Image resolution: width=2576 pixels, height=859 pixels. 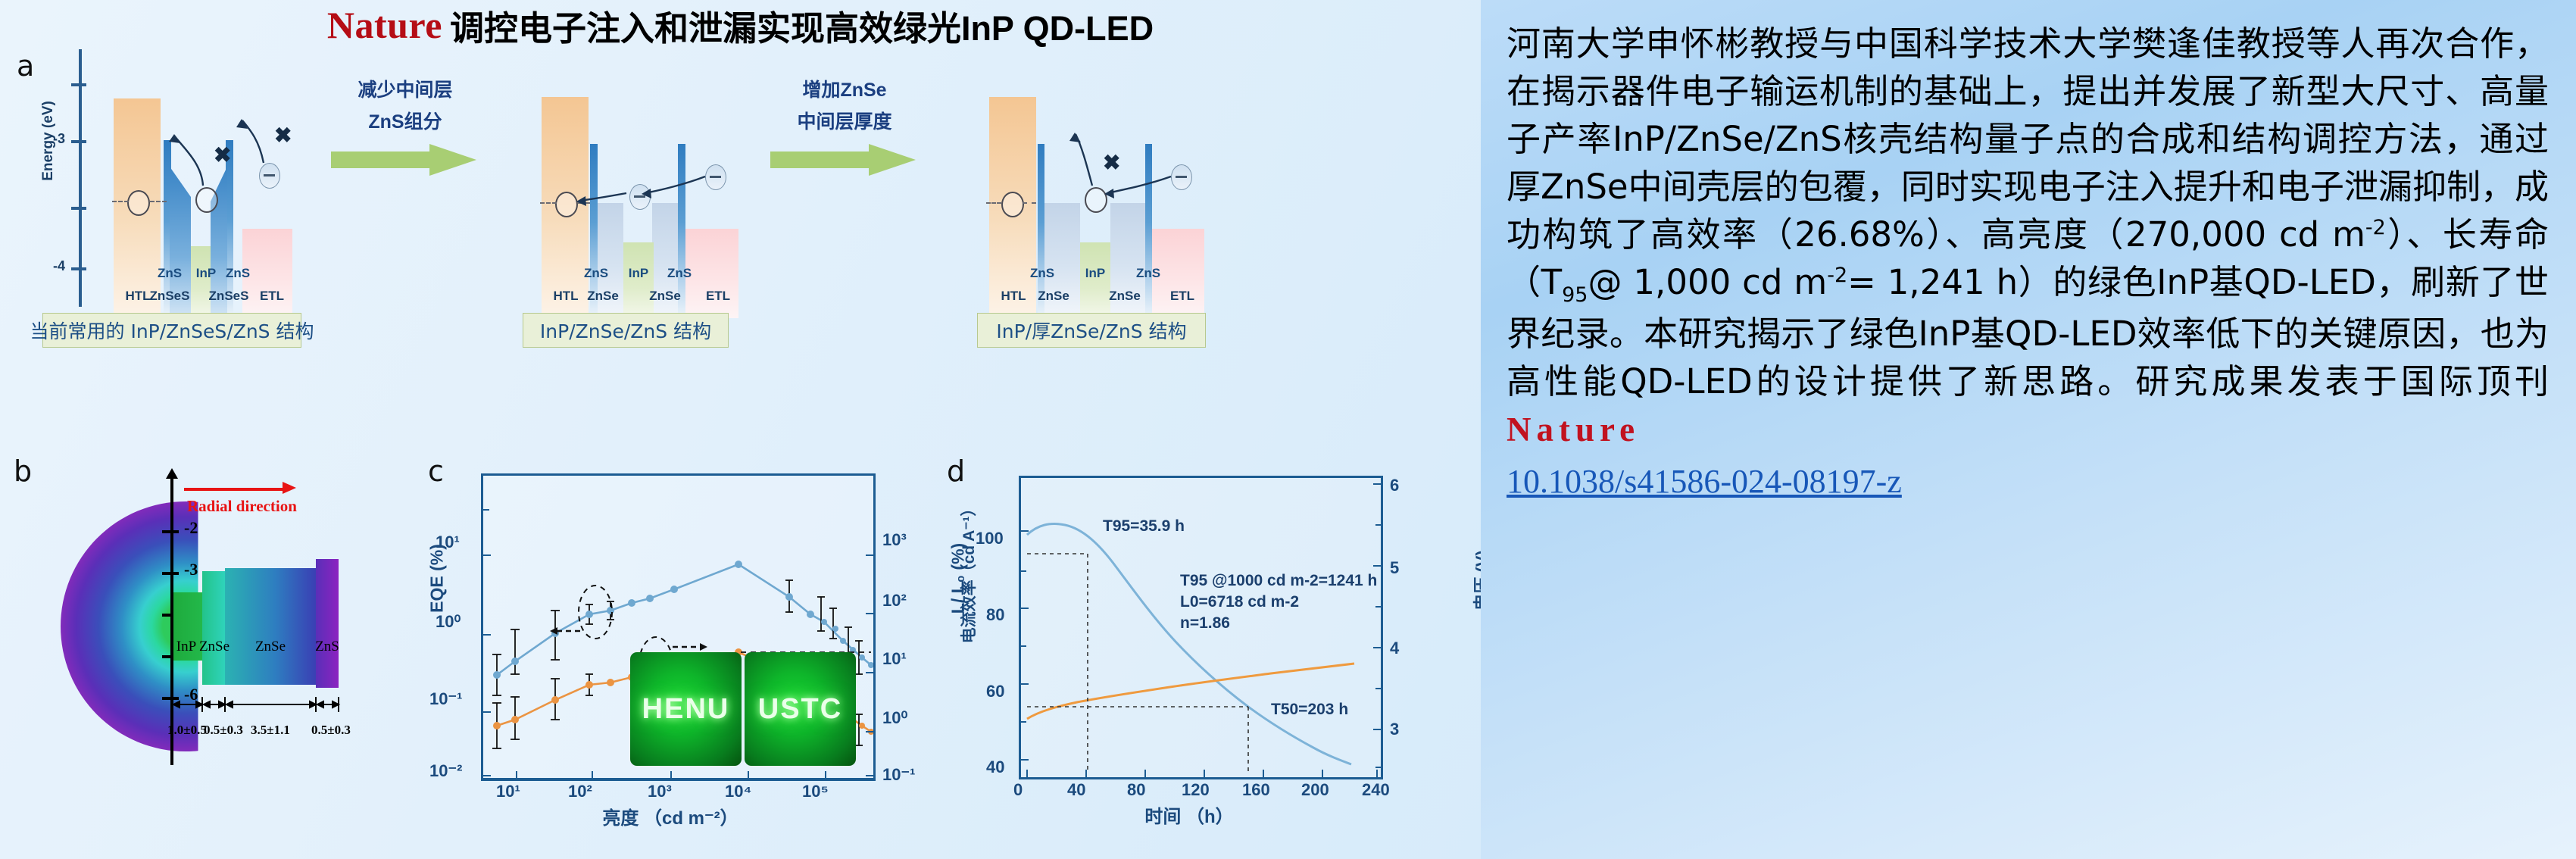 I want to click on panel-b-letter: b, so click(x=24, y=471).